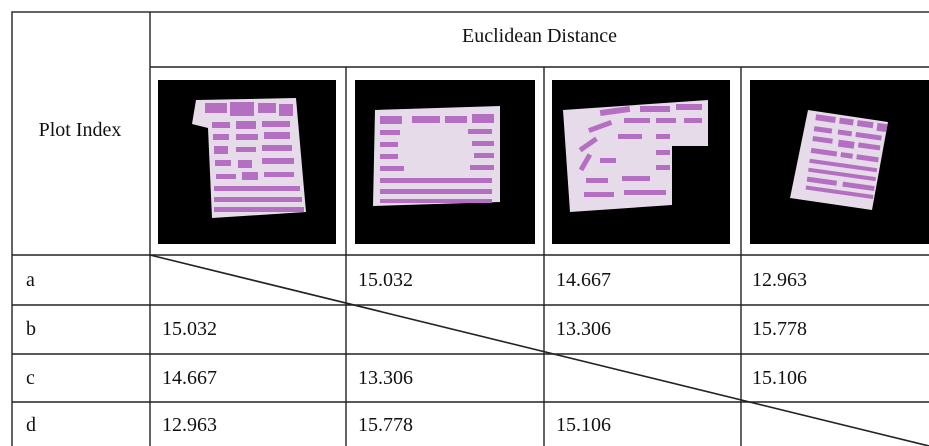  What do you see at coordinates (779, 378) in the screenshot?
I see `cell-c-d: 15.106` at bounding box center [779, 378].